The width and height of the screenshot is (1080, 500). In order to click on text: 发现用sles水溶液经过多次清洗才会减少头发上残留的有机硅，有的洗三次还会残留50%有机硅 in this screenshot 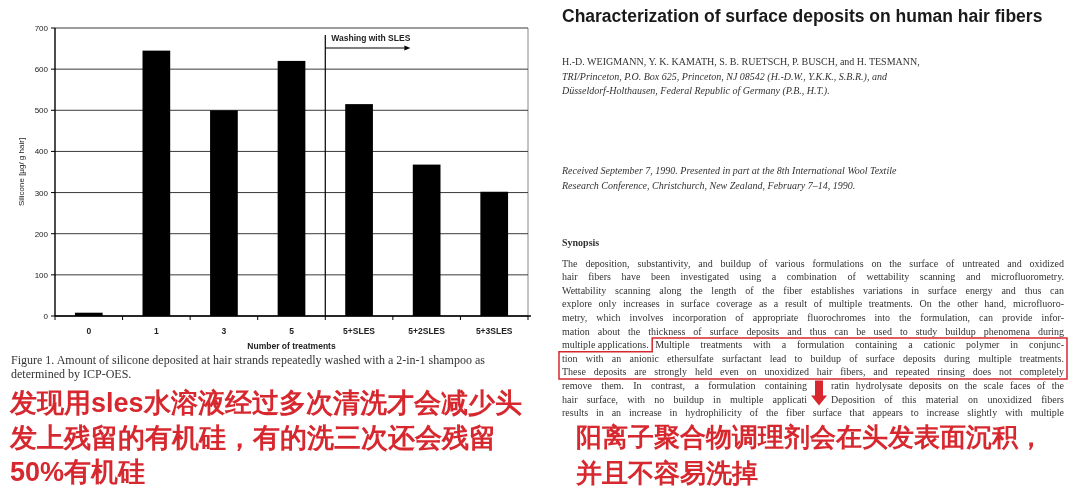, I will do `click(266, 438)`.